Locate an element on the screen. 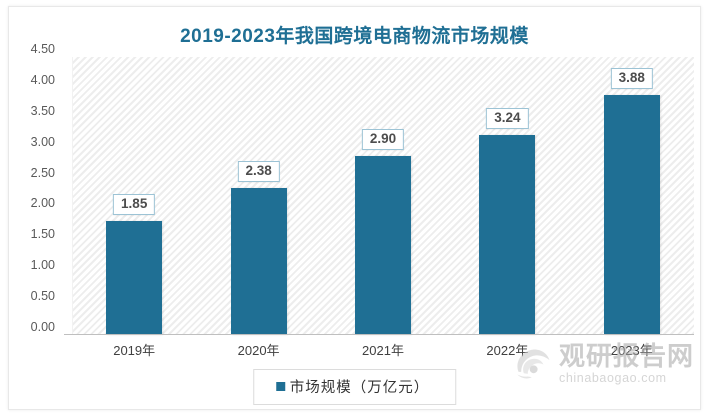 This screenshot has width=711, height=420. bar-slot: 3.88 is located at coordinates (632, 196).